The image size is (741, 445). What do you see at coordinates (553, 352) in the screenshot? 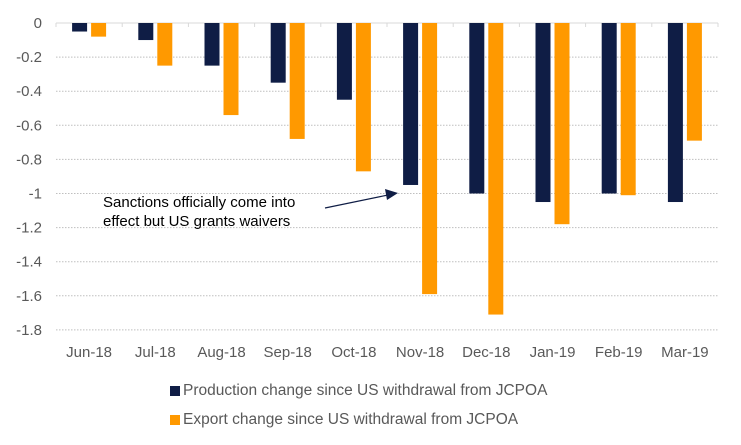
I see `x-tick-label: Jan-19` at bounding box center [553, 352].